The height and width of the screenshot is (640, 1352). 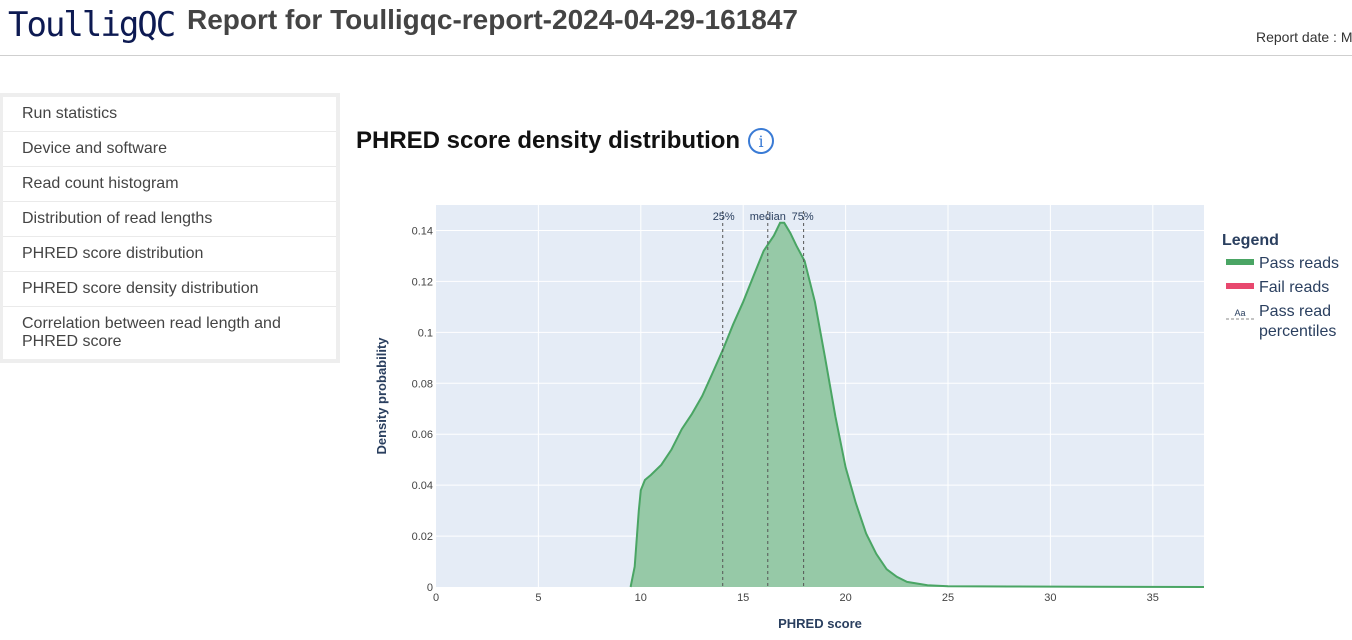 I want to click on percentile-label: 75%, so click(x=803, y=217).